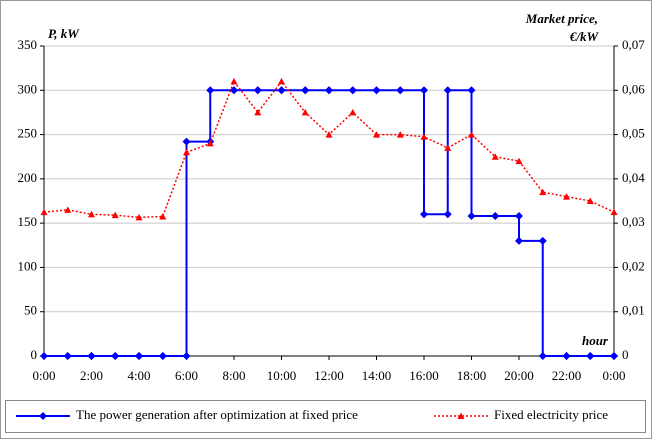 The height and width of the screenshot is (439, 652). Describe the element at coordinates (633, 265) in the screenshot. I see `y2-tick-label: 0,02` at that location.